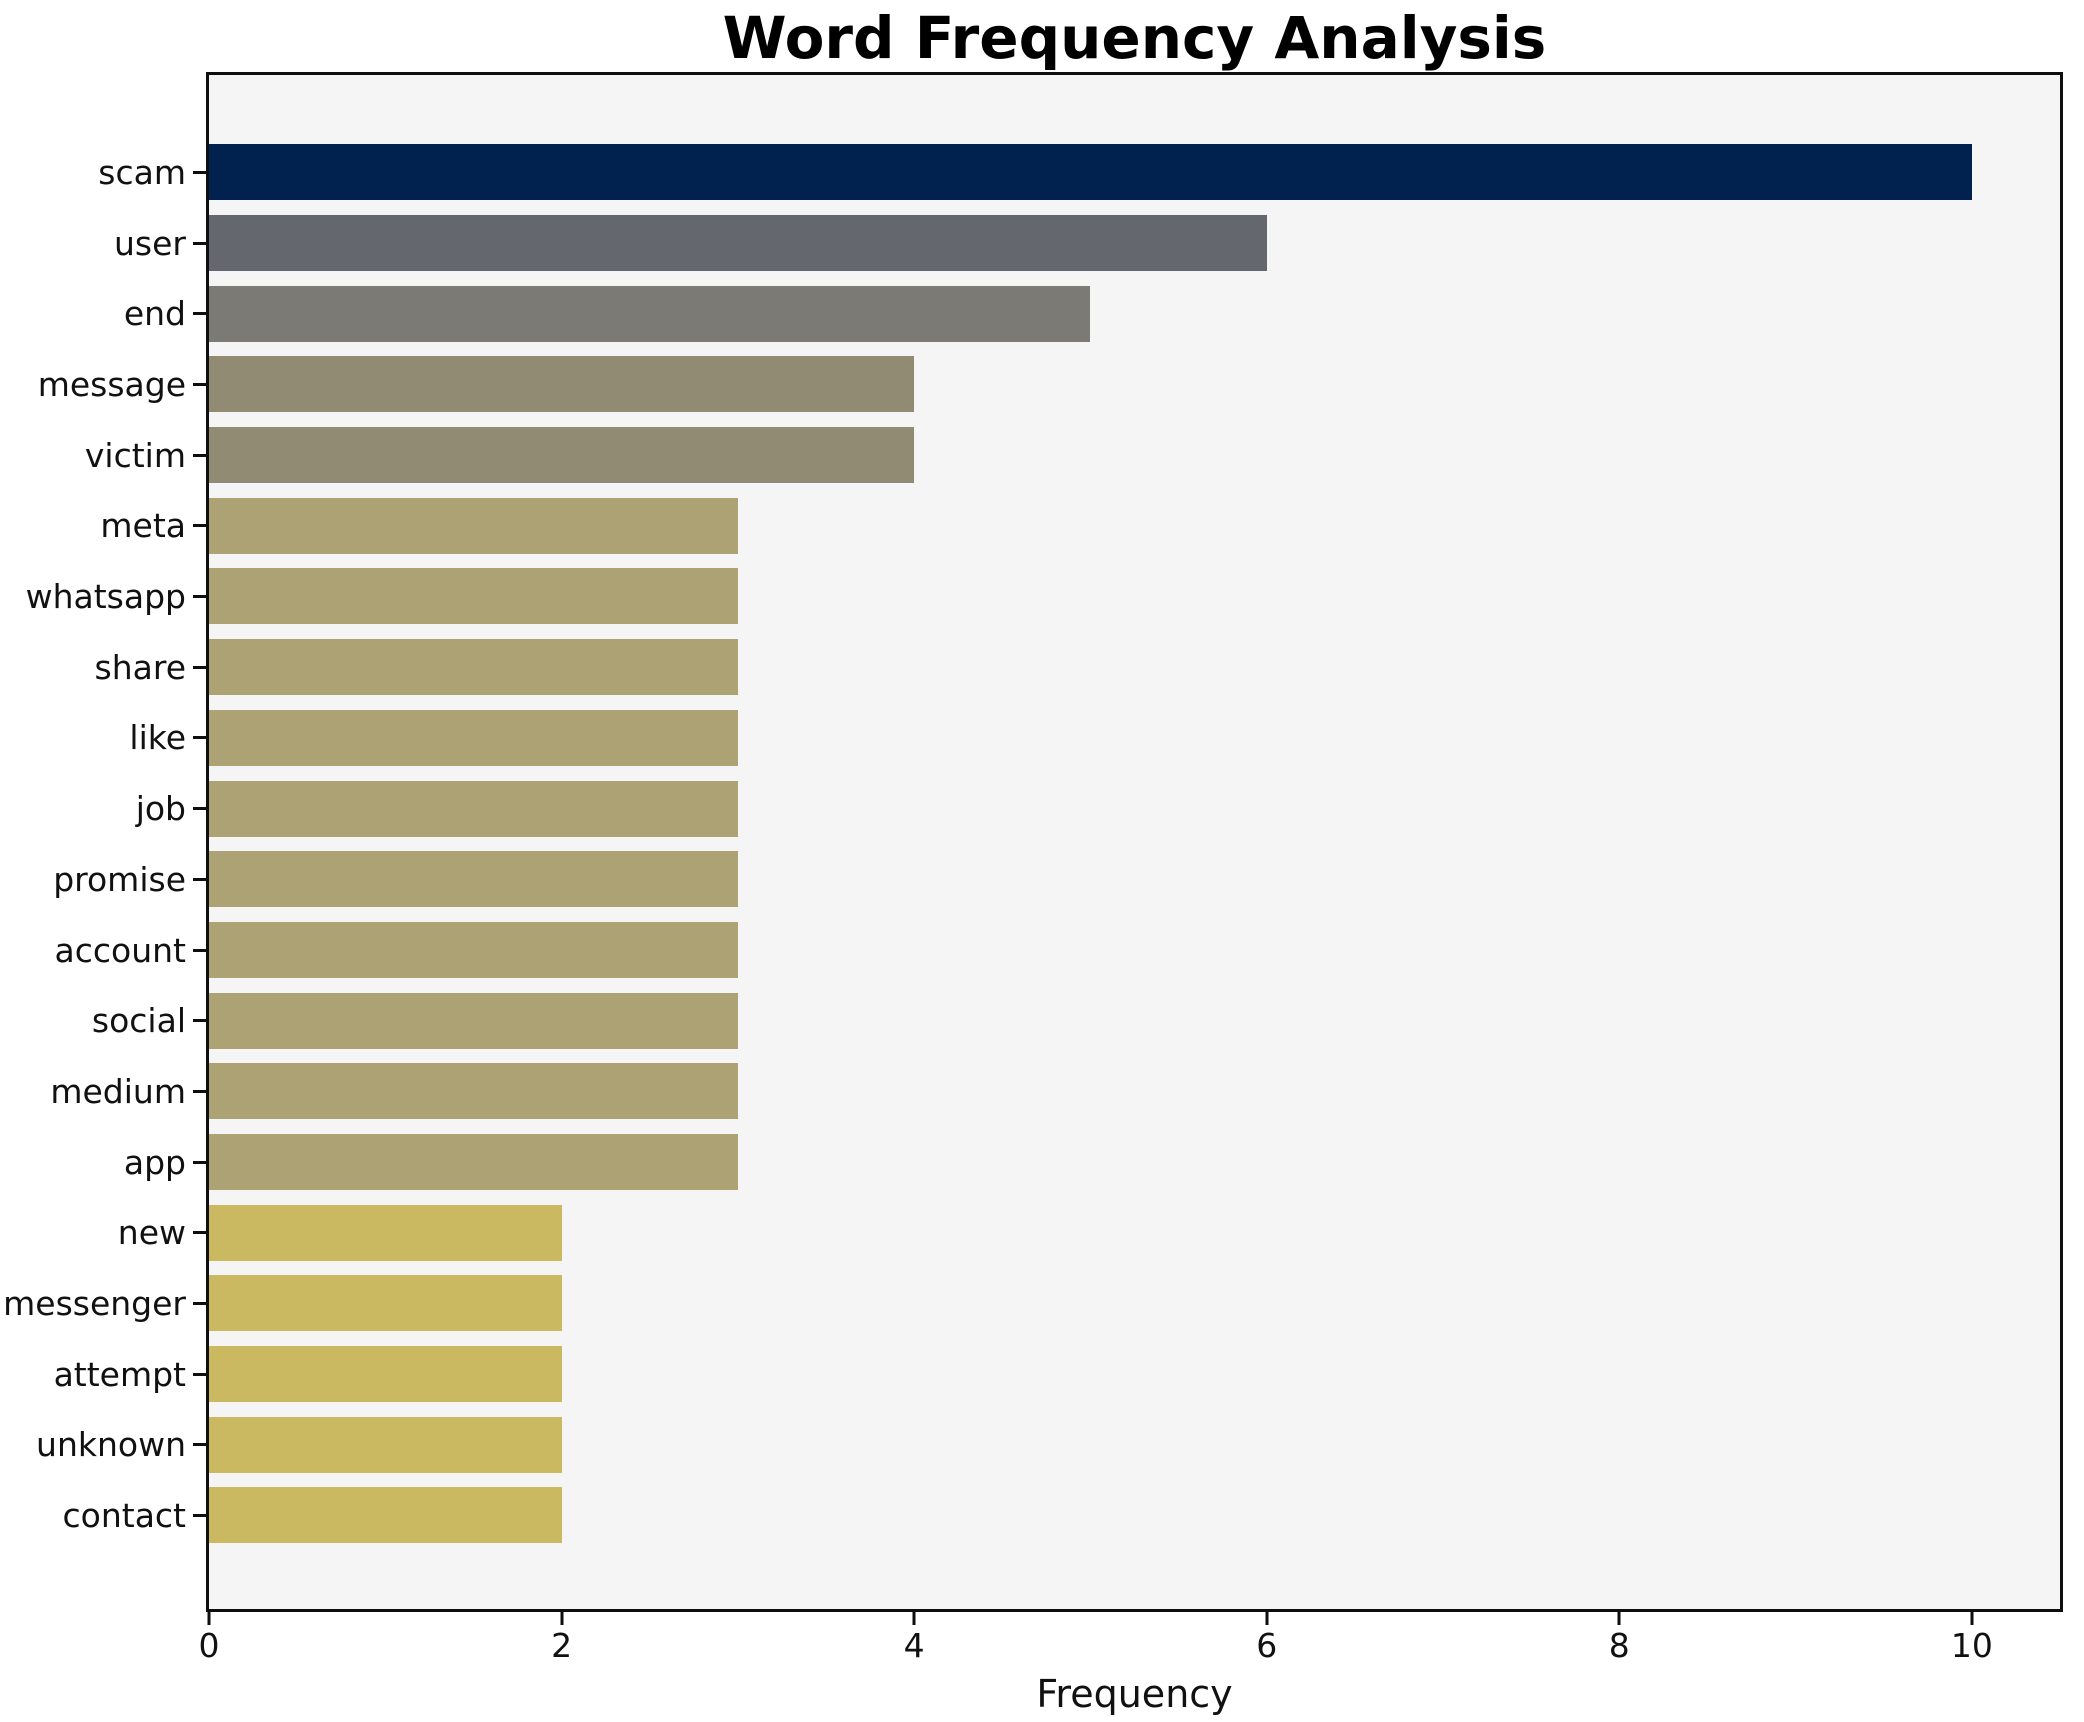 Image resolution: width=2084 pixels, height=1722 pixels. What do you see at coordinates (473, 1091) in the screenshot?
I see `bar-medium` at bounding box center [473, 1091].